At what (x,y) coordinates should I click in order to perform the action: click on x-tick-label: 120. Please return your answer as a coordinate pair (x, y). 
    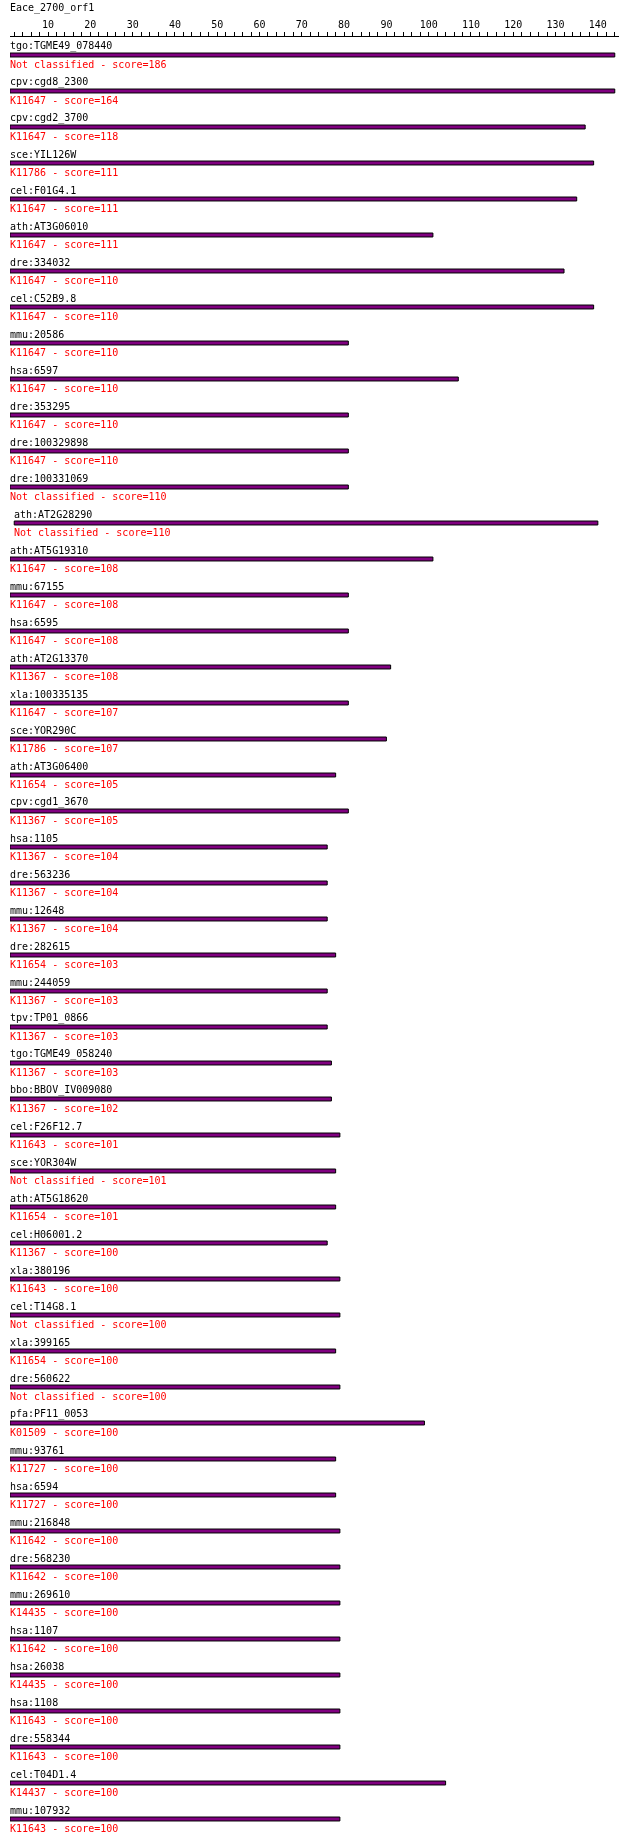
    Looking at the image, I should click on (513, 24).